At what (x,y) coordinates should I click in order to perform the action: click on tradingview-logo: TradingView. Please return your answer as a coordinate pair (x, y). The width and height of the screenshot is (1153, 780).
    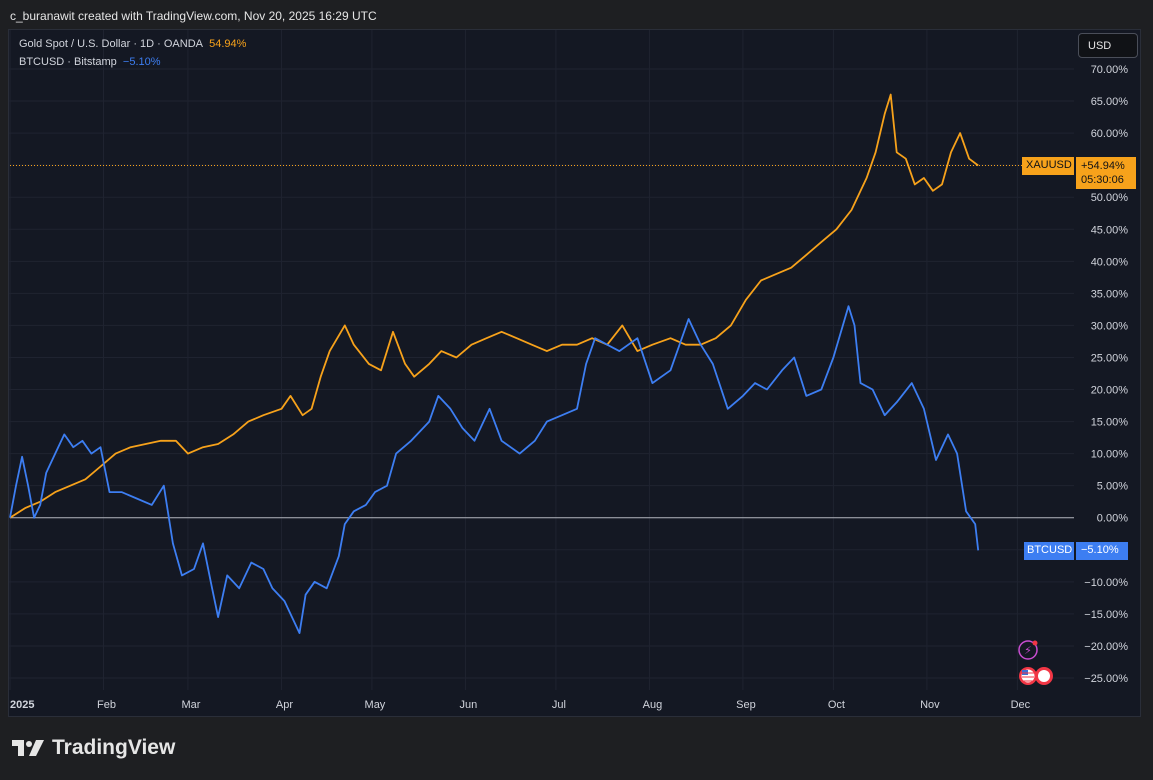
    Looking at the image, I should click on (93, 748).